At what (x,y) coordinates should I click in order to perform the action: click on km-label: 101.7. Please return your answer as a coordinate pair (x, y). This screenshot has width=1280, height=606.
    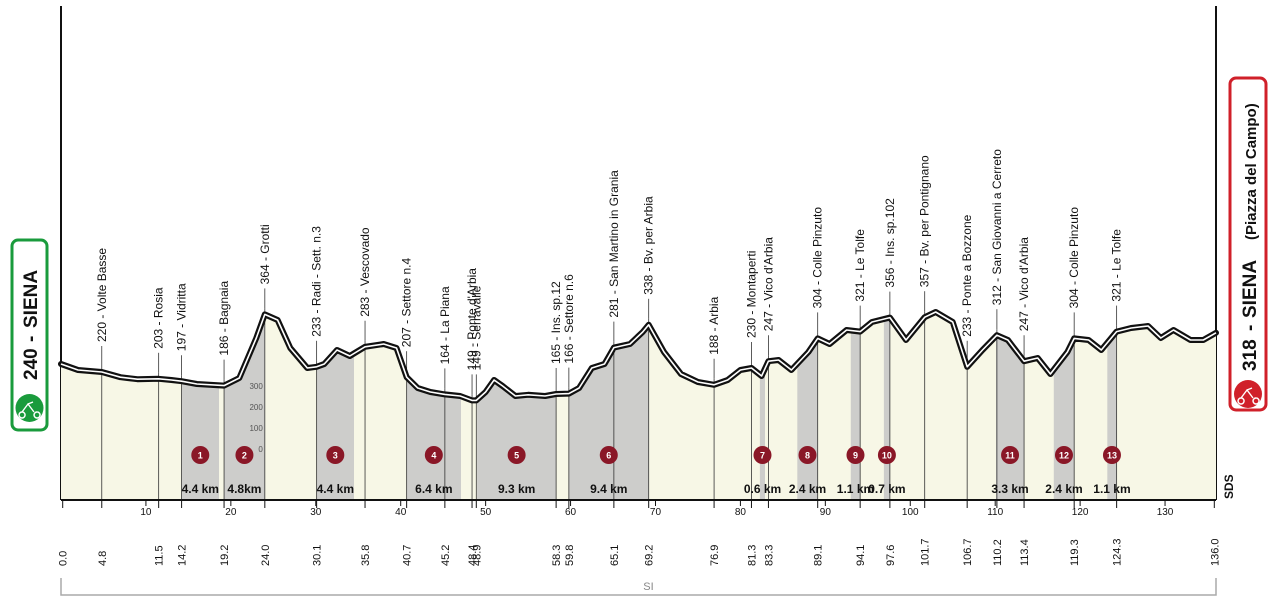
    Looking at the image, I should click on (926, 552).